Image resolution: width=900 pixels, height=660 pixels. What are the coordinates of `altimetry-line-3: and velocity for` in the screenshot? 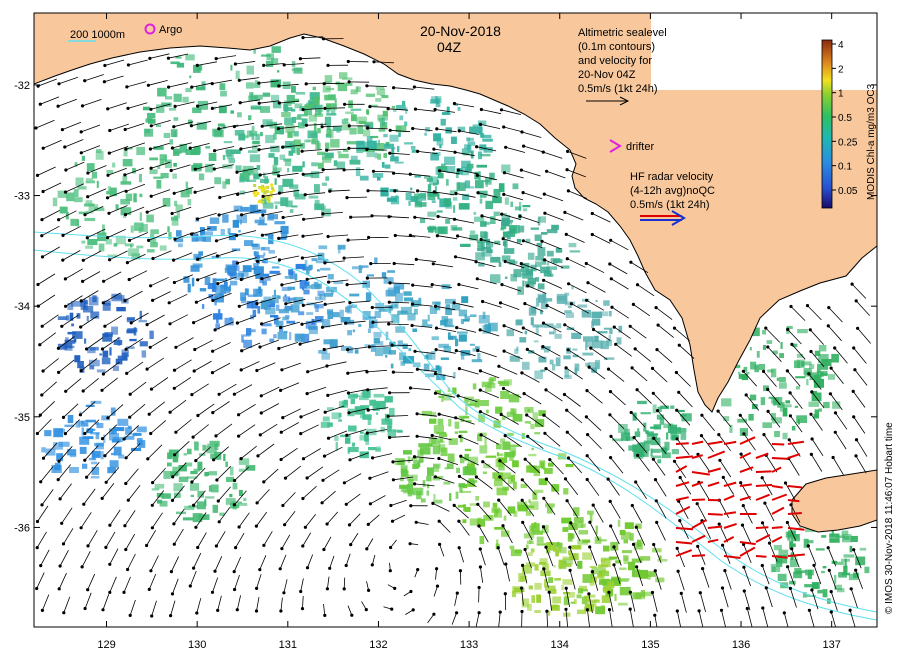 It's located at (615, 61).